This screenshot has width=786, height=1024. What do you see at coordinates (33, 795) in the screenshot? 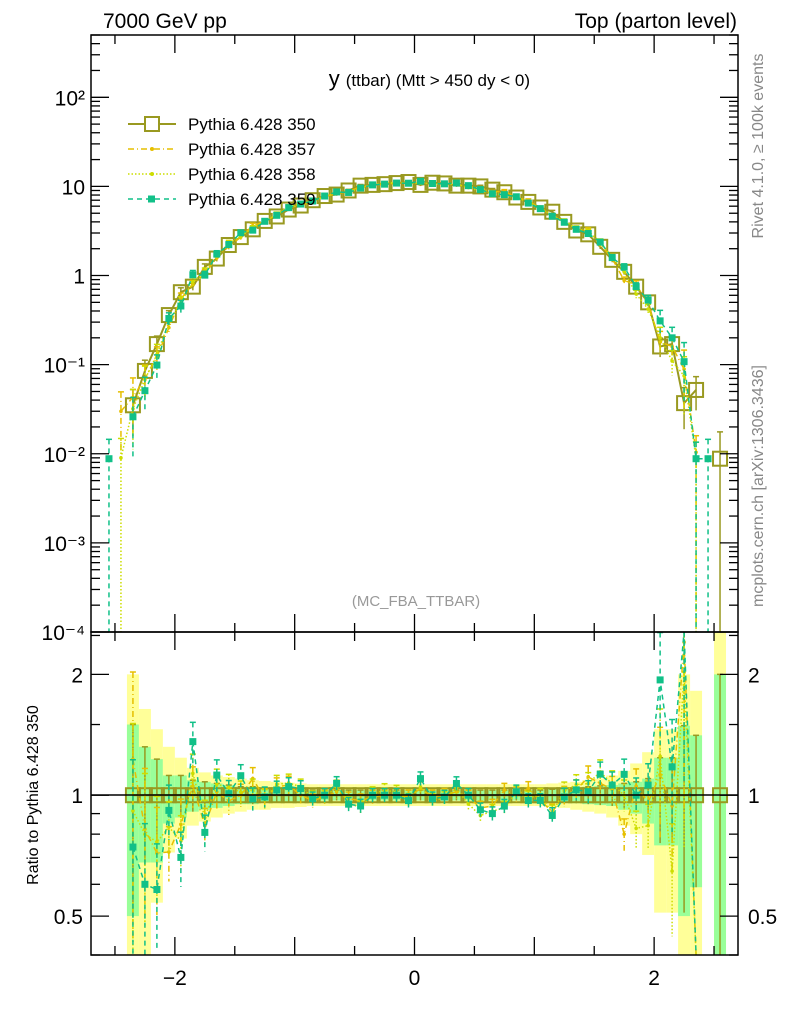
I see `ratio-ylabel: Ratio to Pythia 6.428 350` at bounding box center [33, 795].